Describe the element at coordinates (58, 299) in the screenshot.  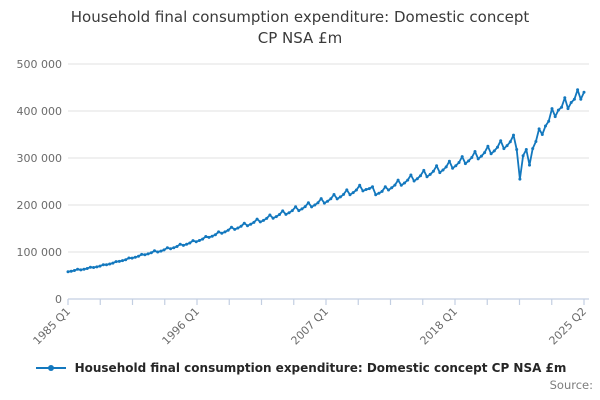
I see `y-axis-label: 0` at that location.